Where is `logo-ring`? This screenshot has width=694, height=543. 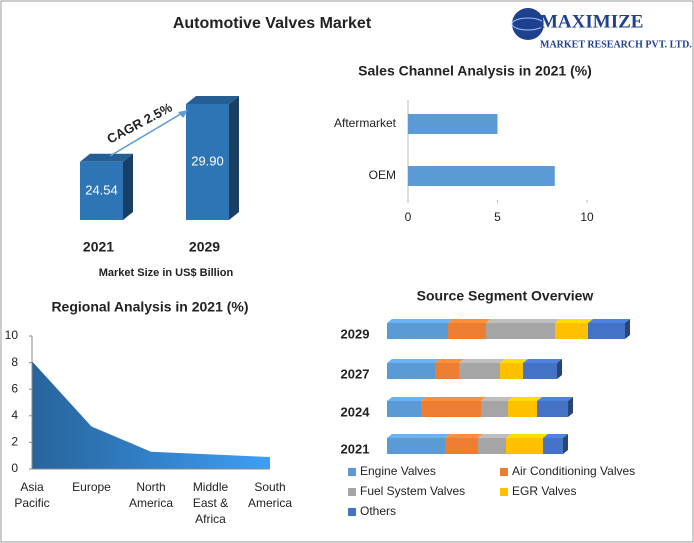
logo-ring is located at coordinates (528, 24).